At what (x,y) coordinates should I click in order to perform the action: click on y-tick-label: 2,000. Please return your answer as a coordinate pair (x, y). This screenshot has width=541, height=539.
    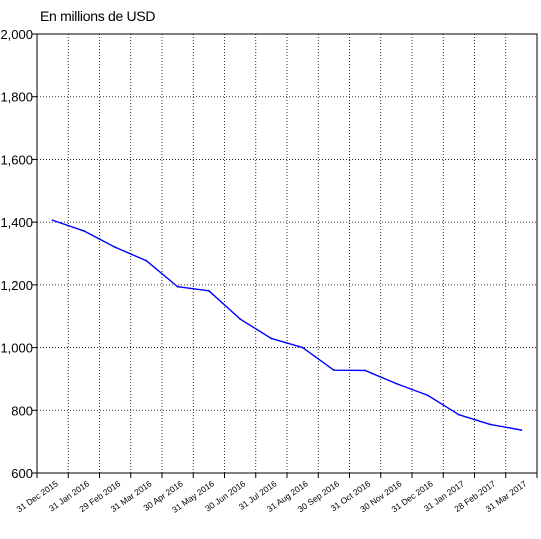
    Looking at the image, I should click on (16, 34).